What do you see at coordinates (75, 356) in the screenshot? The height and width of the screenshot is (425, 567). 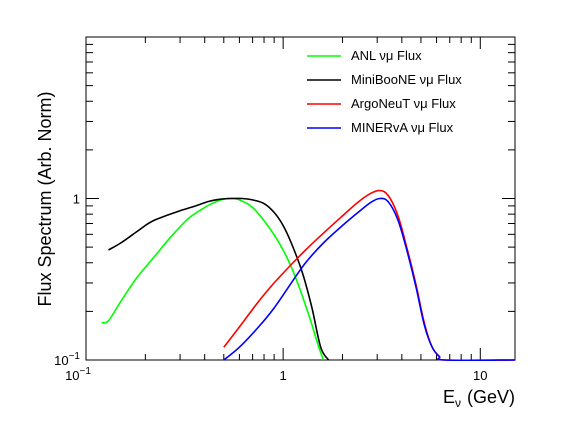 I see `y-tick-label-exponent: −1` at bounding box center [75, 356].